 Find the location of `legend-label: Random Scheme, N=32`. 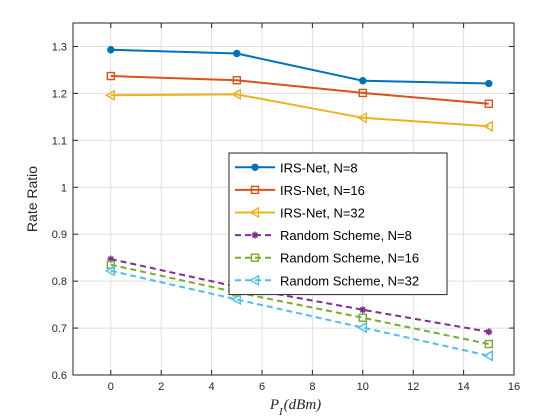

legend-label: Random Scheme, N=32 is located at coordinates (349, 280).